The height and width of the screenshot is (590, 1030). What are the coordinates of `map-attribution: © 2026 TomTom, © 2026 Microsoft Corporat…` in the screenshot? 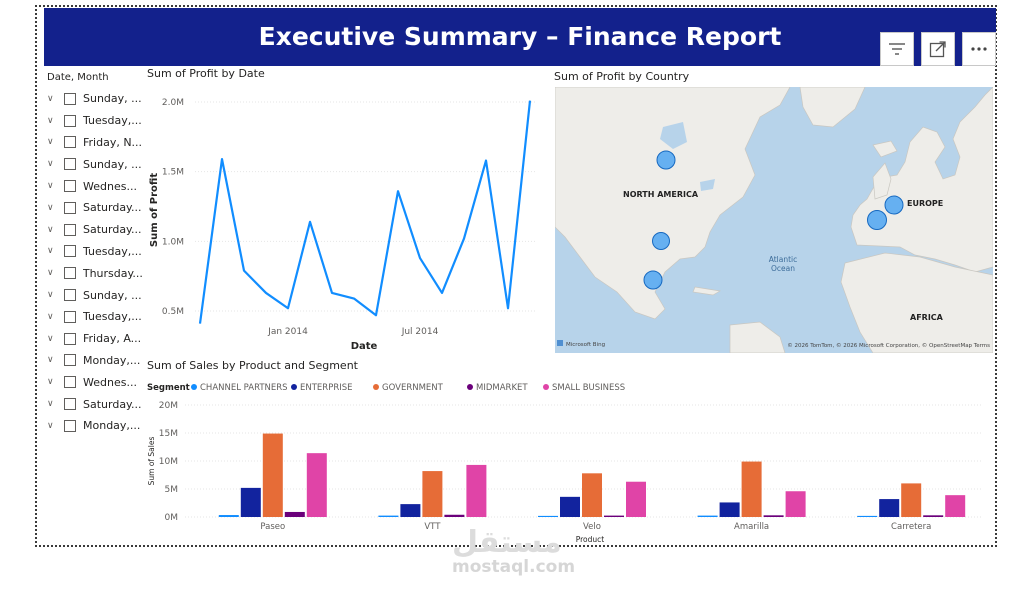 It's located at (888, 345).